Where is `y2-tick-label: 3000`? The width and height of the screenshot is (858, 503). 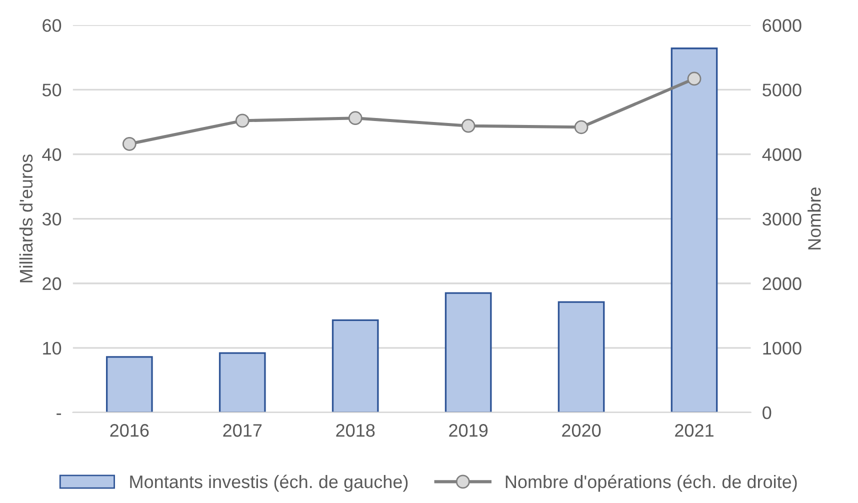 y2-tick-label: 3000 is located at coordinates (782, 219).